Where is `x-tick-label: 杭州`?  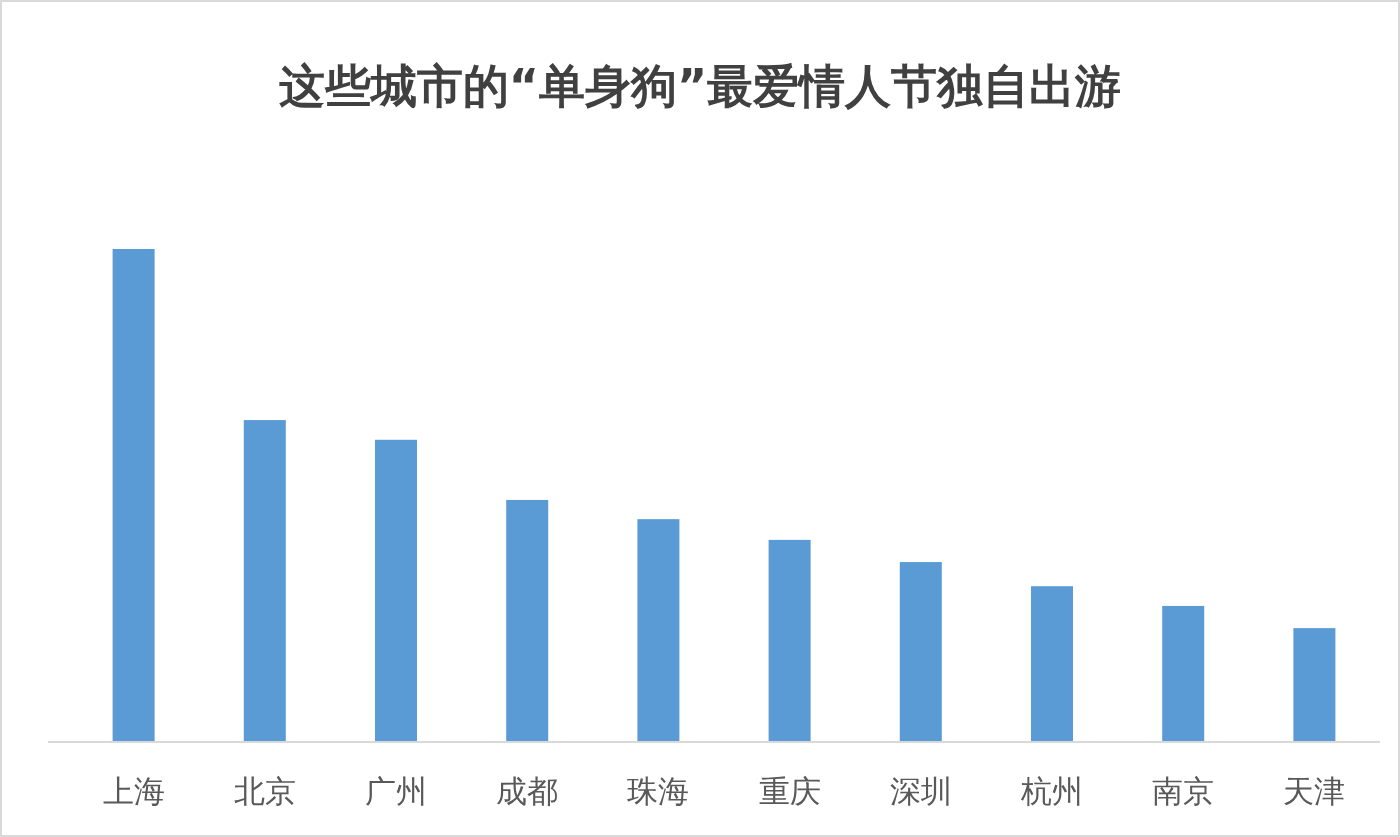
x-tick-label: 杭州 is located at coordinates (1051, 791).